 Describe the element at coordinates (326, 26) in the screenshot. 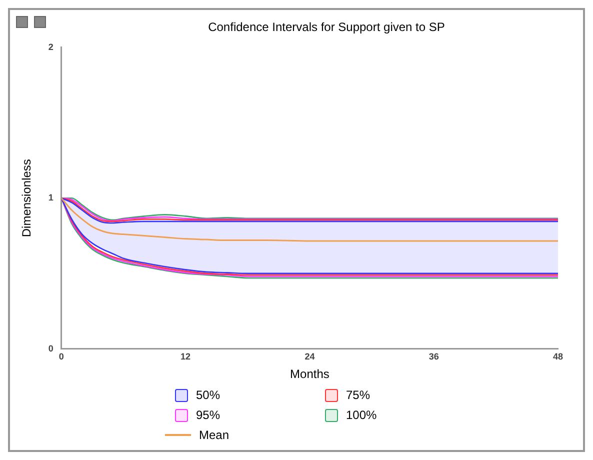

I see `chart-title: Confidence Intervals for Support given to SP` at that location.